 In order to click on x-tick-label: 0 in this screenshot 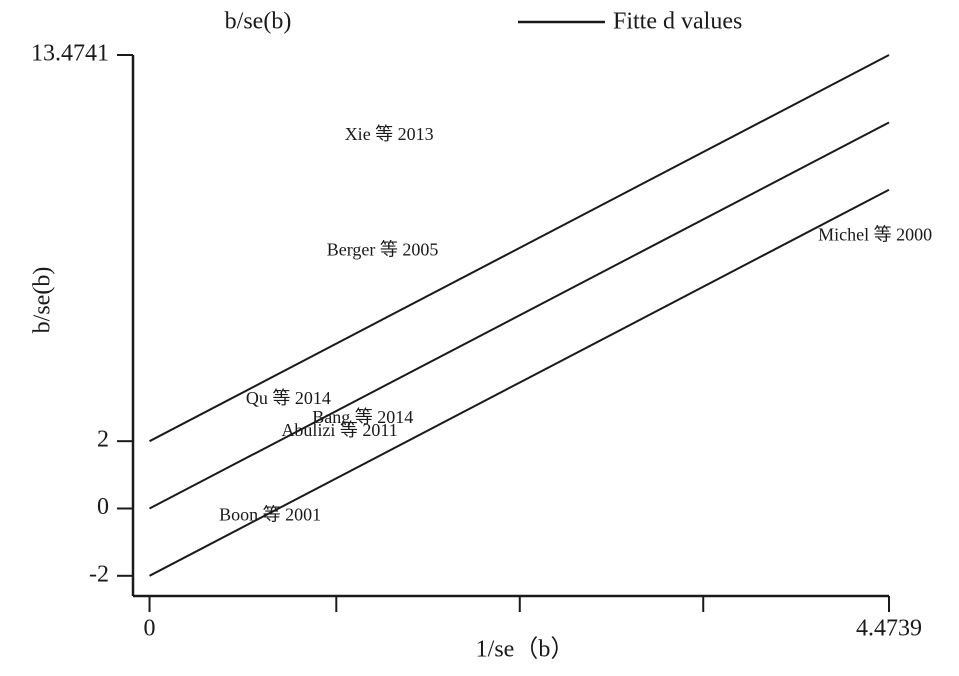, I will do `click(150, 629)`.